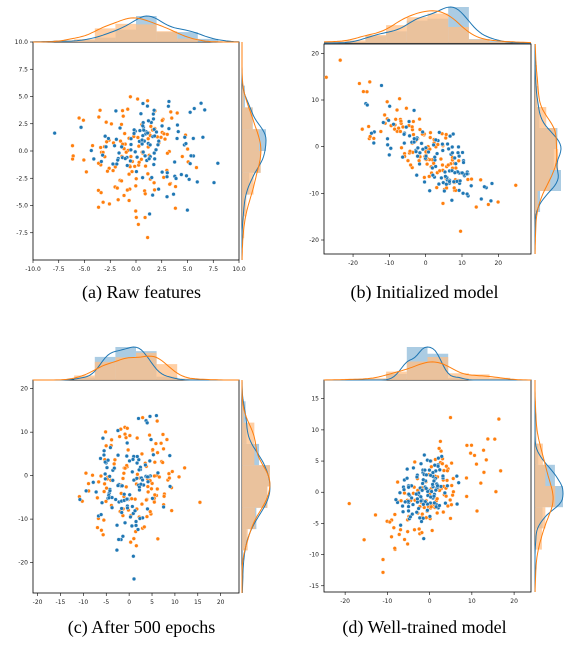 The height and width of the screenshot is (645, 566). What do you see at coordinates (33, 269) in the screenshot?
I see `x-tick-label: -10.0` at bounding box center [33, 269].